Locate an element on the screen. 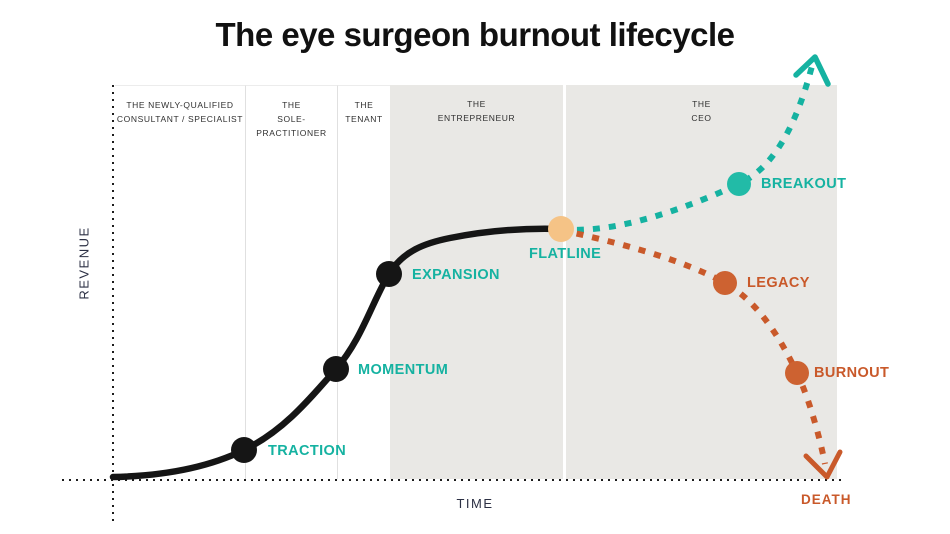 The width and height of the screenshot is (950, 534). y-axis-dotted-line is located at coordinates (113, 305).